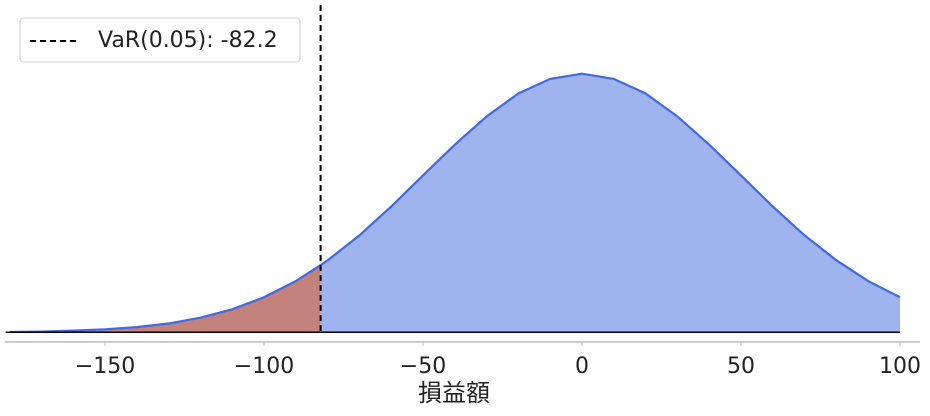 The width and height of the screenshot is (930, 416). Describe the element at coordinates (741, 366) in the screenshot. I see `x-tick-label: 50` at that location.